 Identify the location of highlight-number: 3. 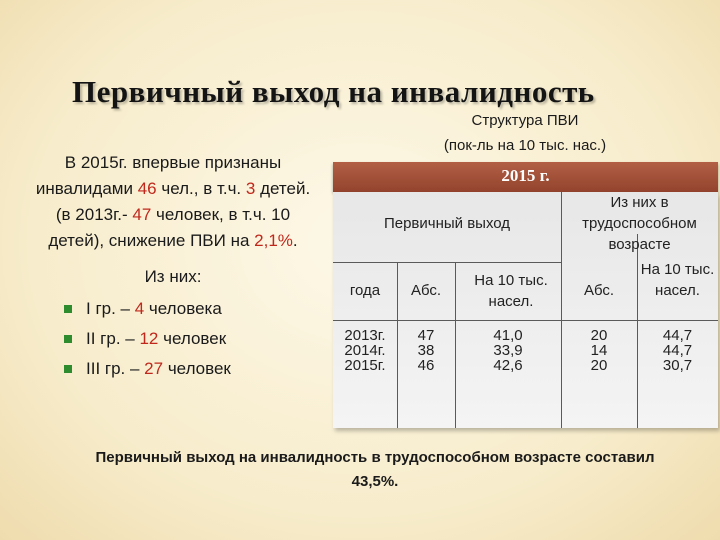
(250, 188).